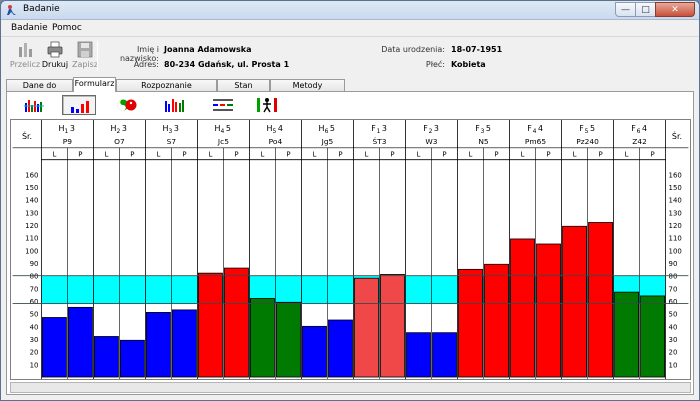 This screenshot has height=401, width=700. Describe the element at coordinates (431, 131) in the screenshot. I see `channel-sub-7: 2` at that location.